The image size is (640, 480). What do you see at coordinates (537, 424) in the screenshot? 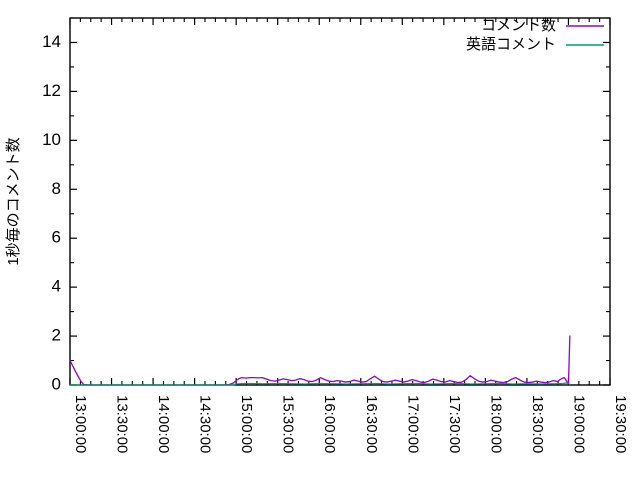
I see `x-tick-label: 18:30:00` at bounding box center [537, 424].